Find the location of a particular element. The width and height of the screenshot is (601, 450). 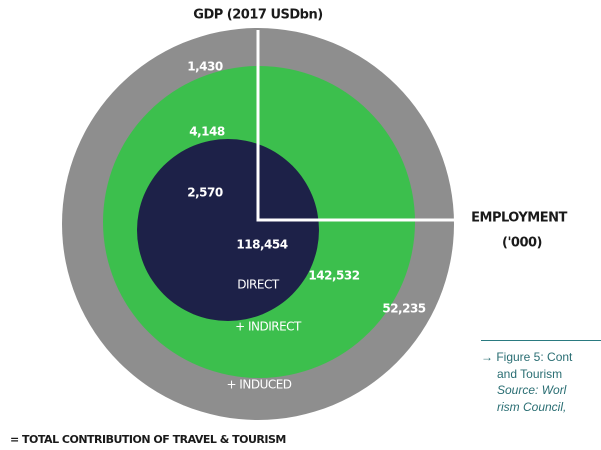

caption-line: → Figure 5: Cont is located at coordinates (527, 357).